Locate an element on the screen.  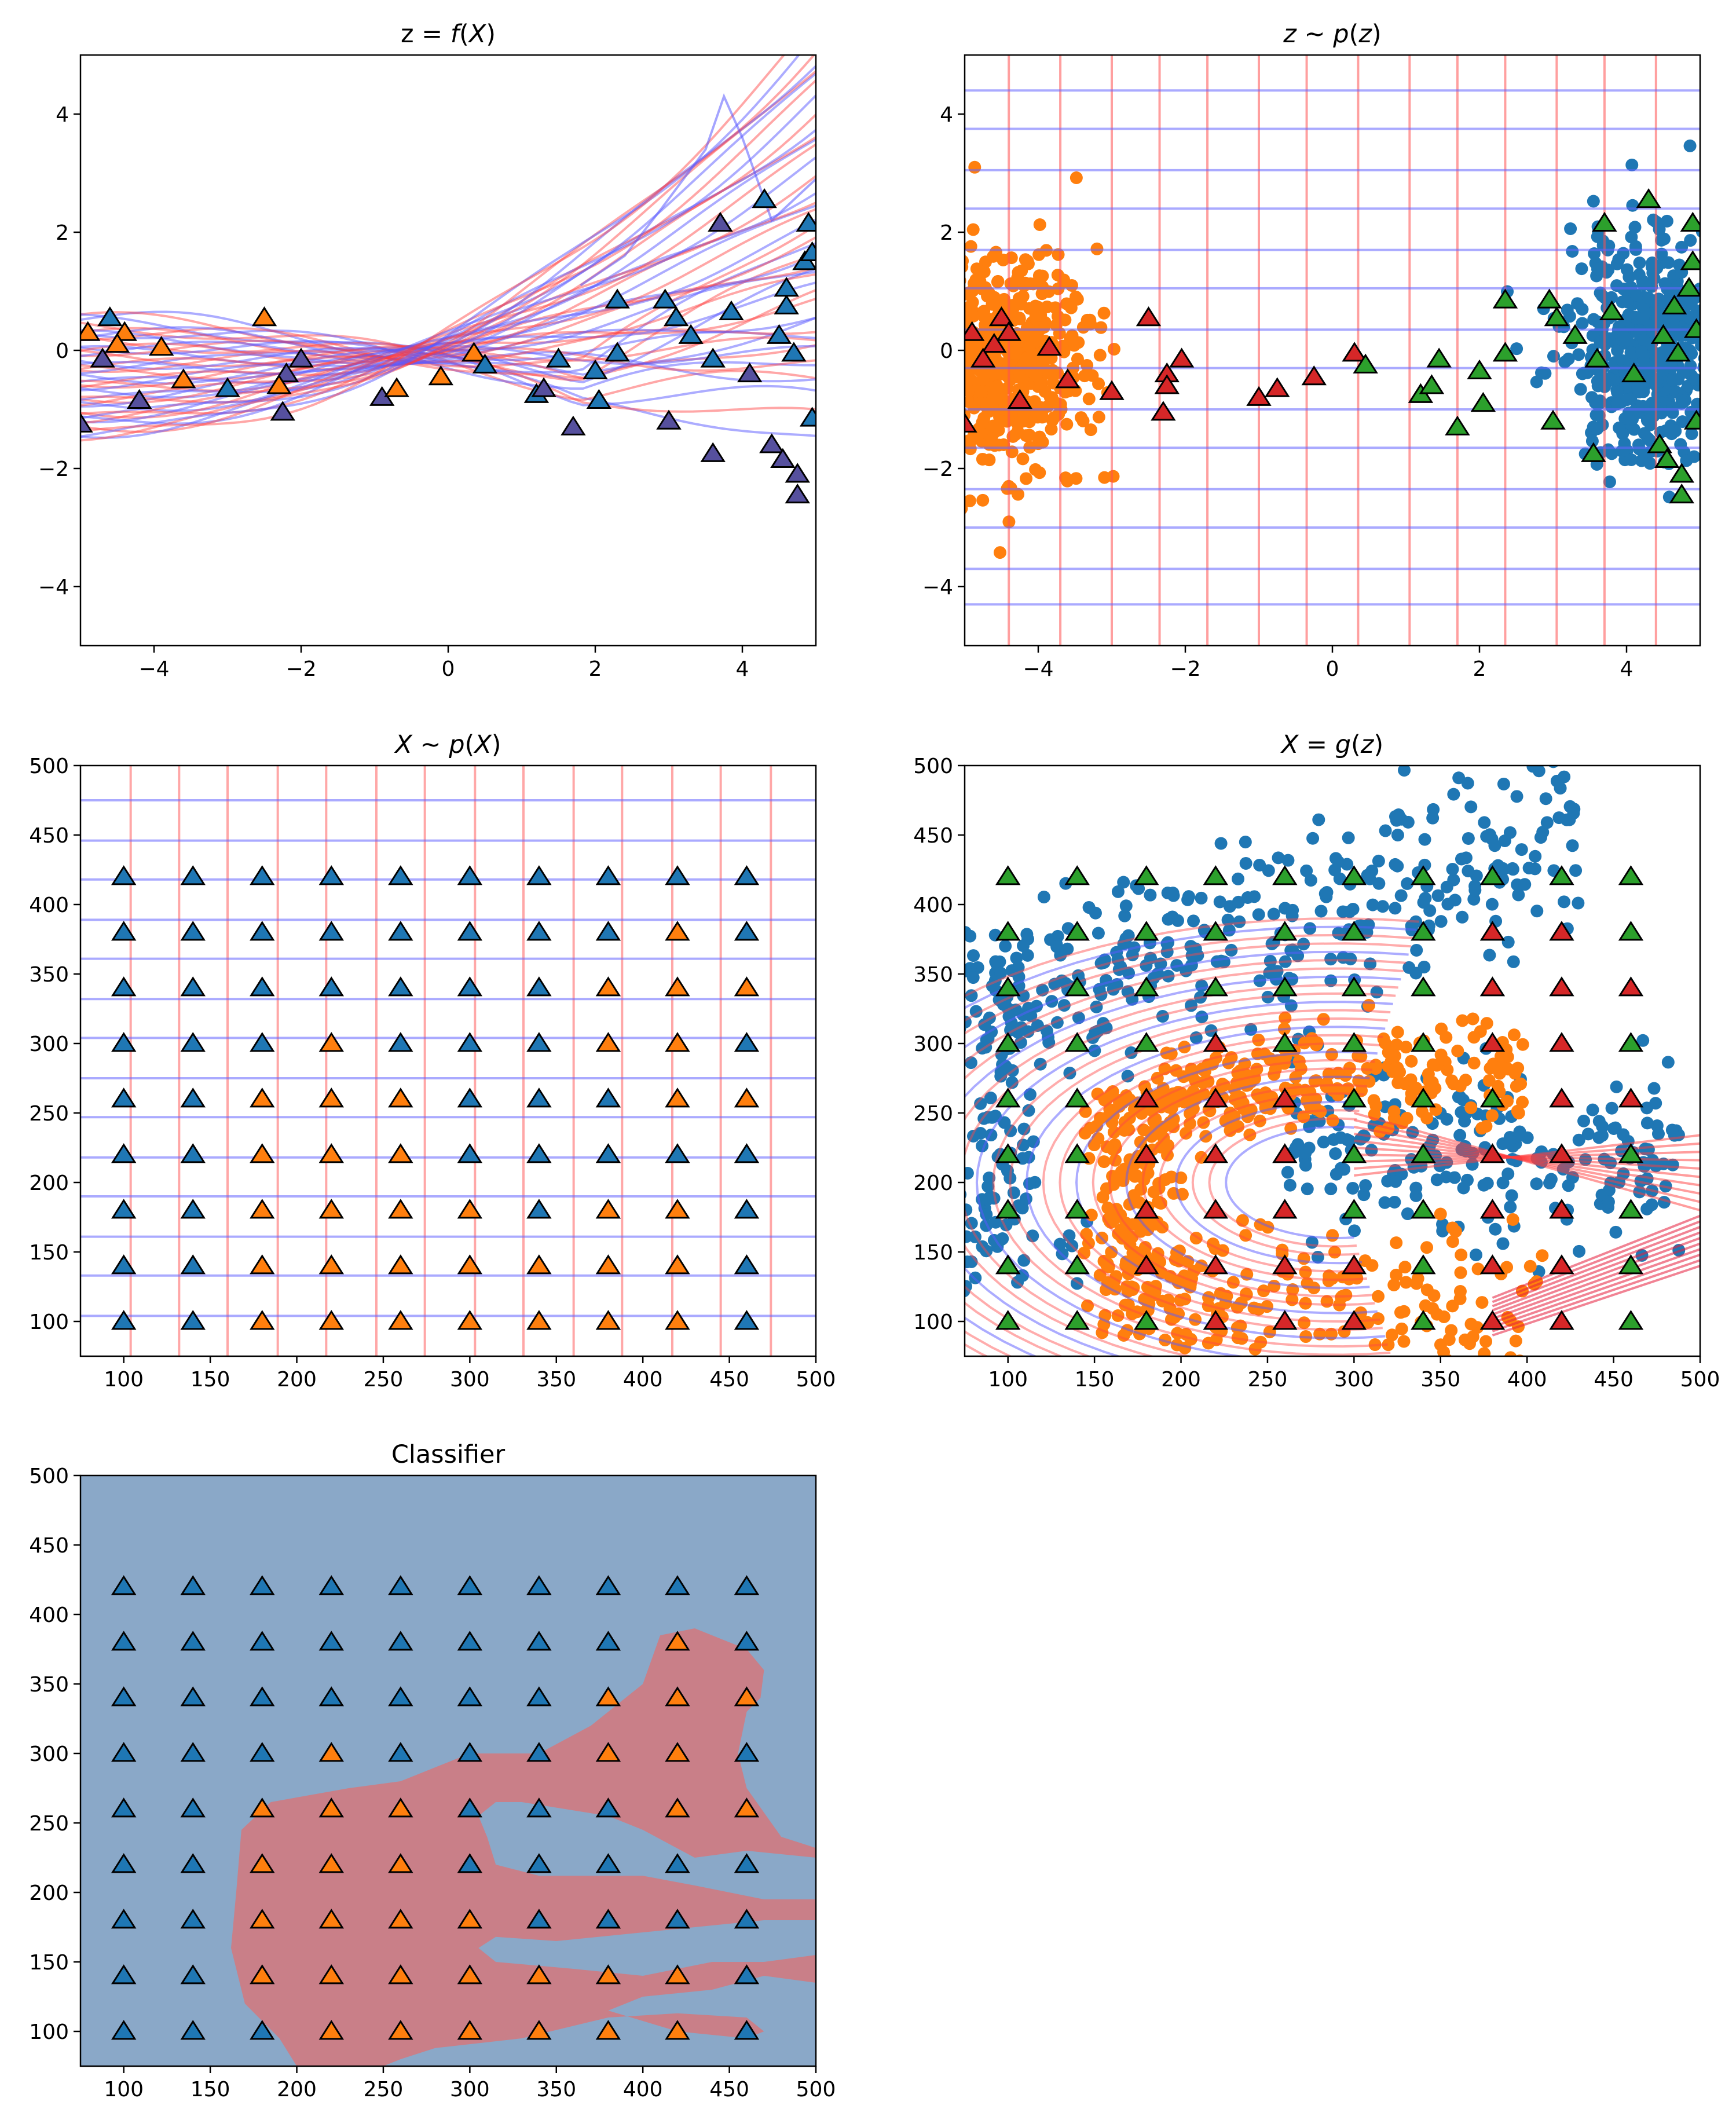
y-tick-label: −4 is located at coordinates (938, 587).